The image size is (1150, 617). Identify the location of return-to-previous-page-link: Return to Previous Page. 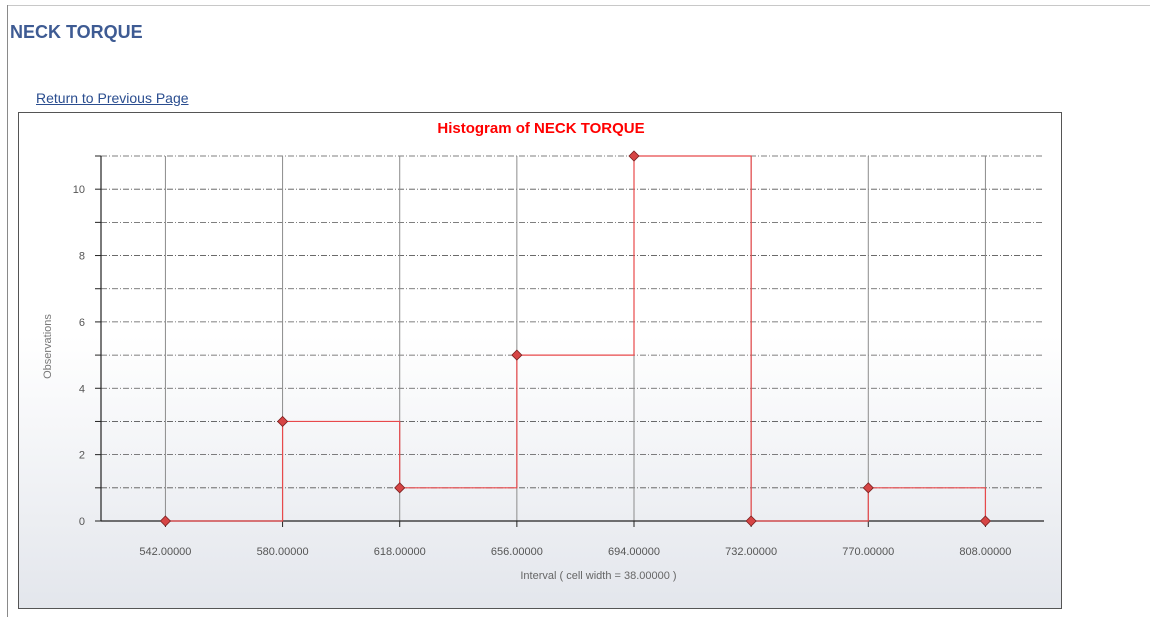
(112, 98).